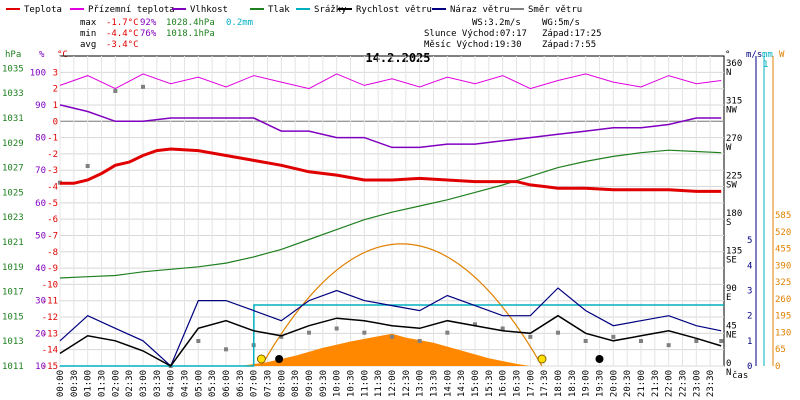 The height and width of the screenshot is (400, 800). I want to click on tick-temp: 1, so click(55, 106).